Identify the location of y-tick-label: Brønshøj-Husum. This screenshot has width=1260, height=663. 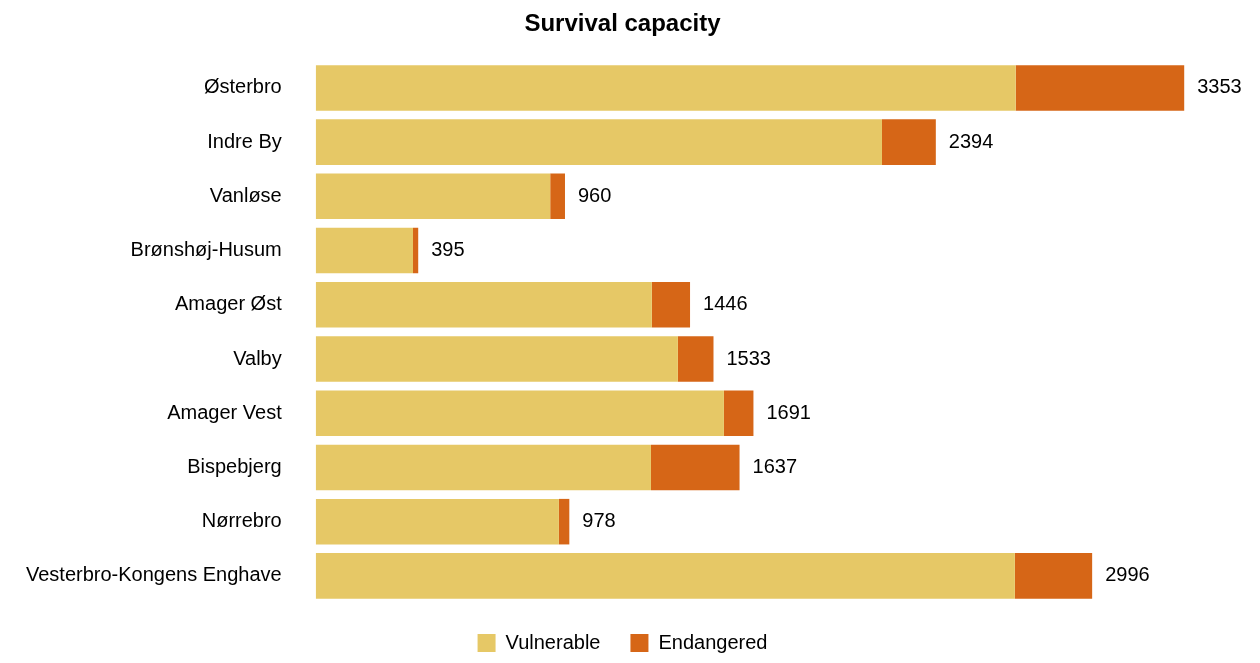
(206, 249).